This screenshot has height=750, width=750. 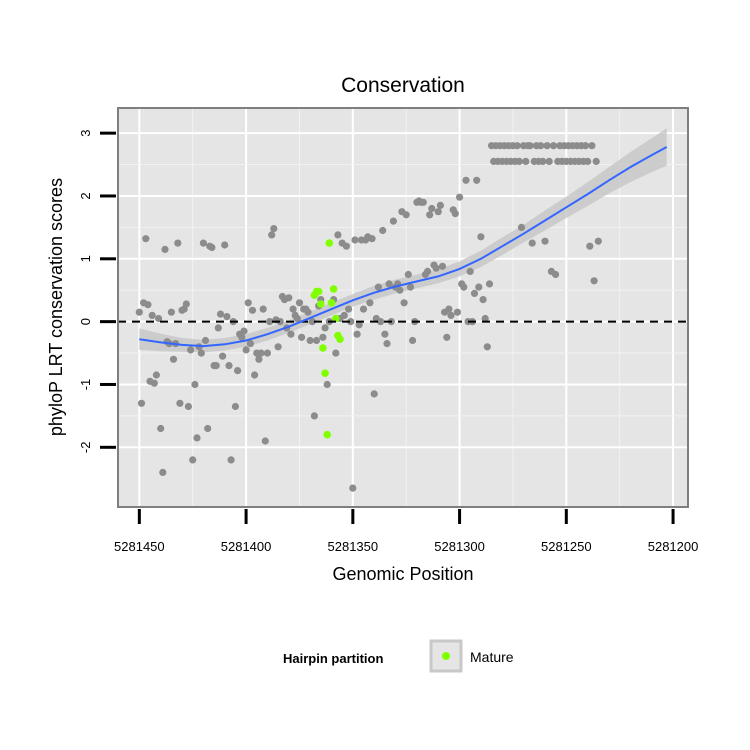 What do you see at coordinates (85, 321) in the screenshot?
I see `y-tick-label: 0` at bounding box center [85, 321].